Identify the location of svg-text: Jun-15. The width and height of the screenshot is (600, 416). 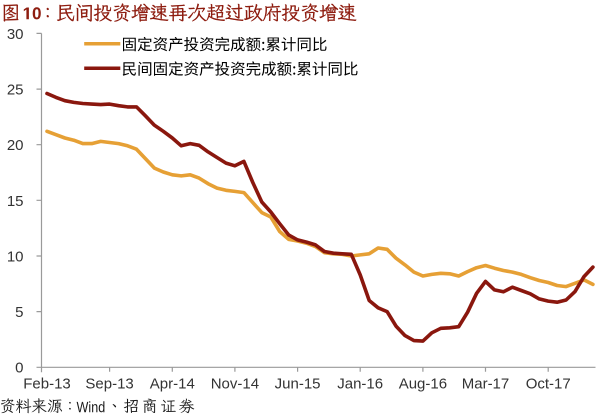
(298, 383).